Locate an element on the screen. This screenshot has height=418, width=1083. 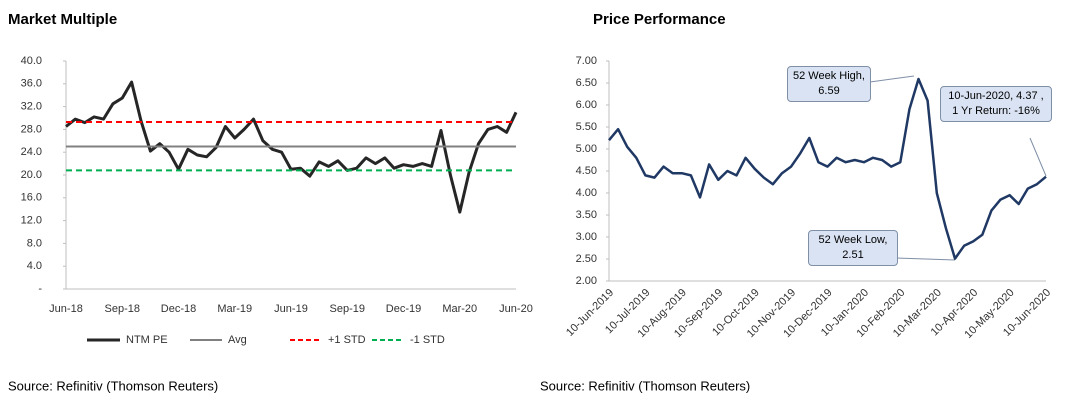
x-tick-label: Sep-18 is located at coordinates (122, 309).